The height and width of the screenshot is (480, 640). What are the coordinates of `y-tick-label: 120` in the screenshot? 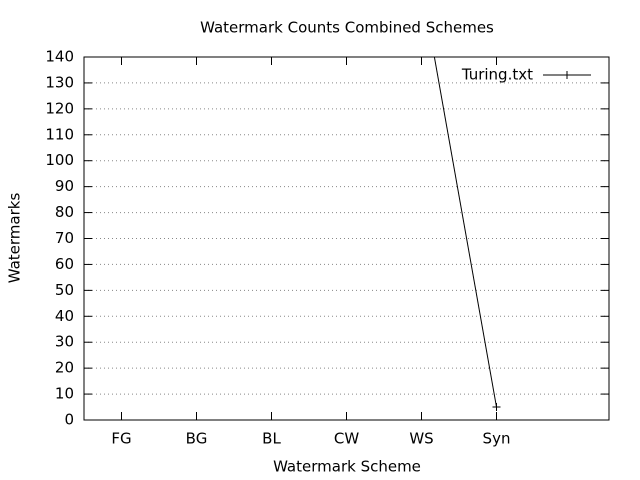 It's located at (59, 108).